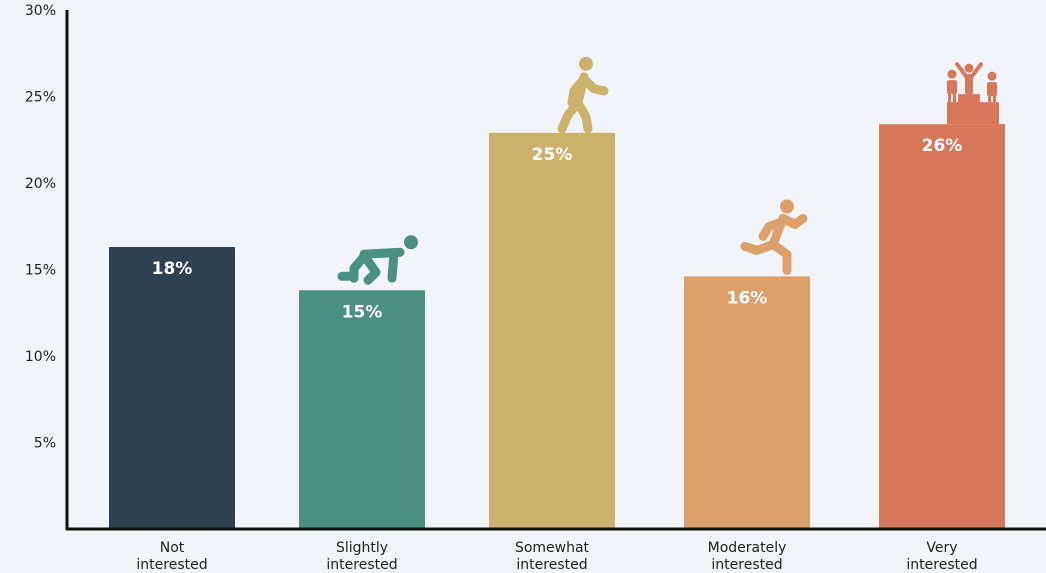 This screenshot has height=573, width=1046. I want to click on y-tick-label: 10%, so click(40, 357).